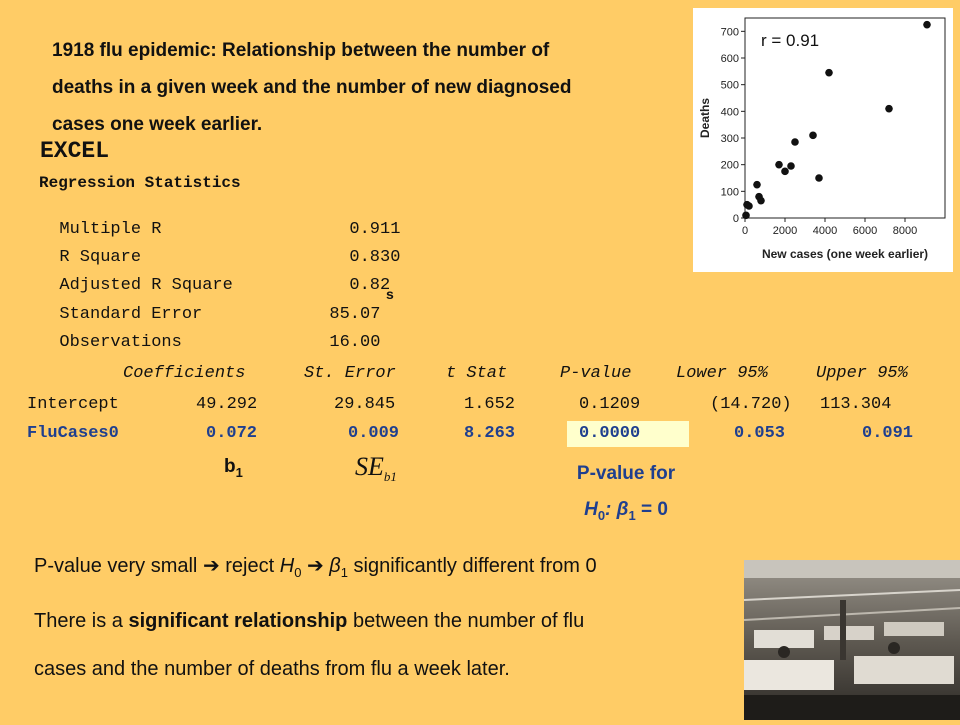 The height and width of the screenshot is (725, 960). I want to click on header-coefficients: Coefficients, so click(184, 373).